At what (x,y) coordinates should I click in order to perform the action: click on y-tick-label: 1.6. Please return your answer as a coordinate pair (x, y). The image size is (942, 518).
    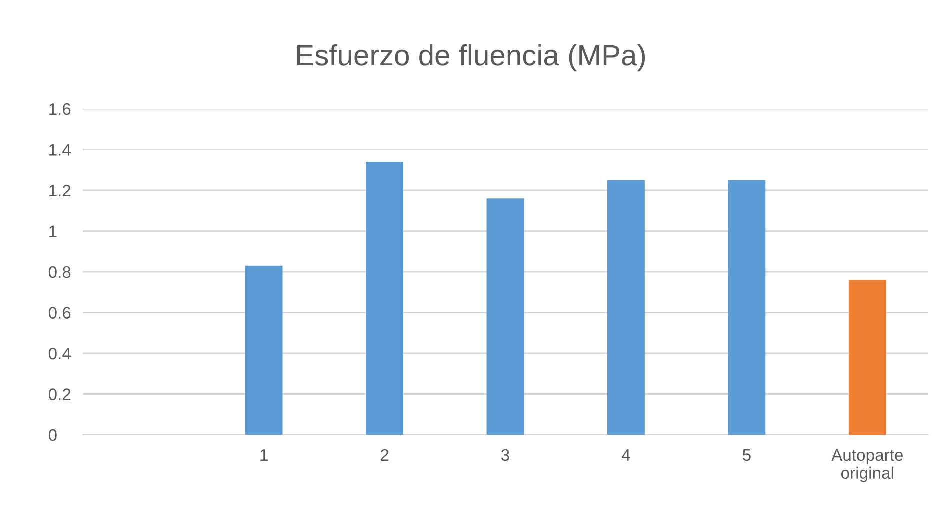
    Looking at the image, I should click on (60, 109).